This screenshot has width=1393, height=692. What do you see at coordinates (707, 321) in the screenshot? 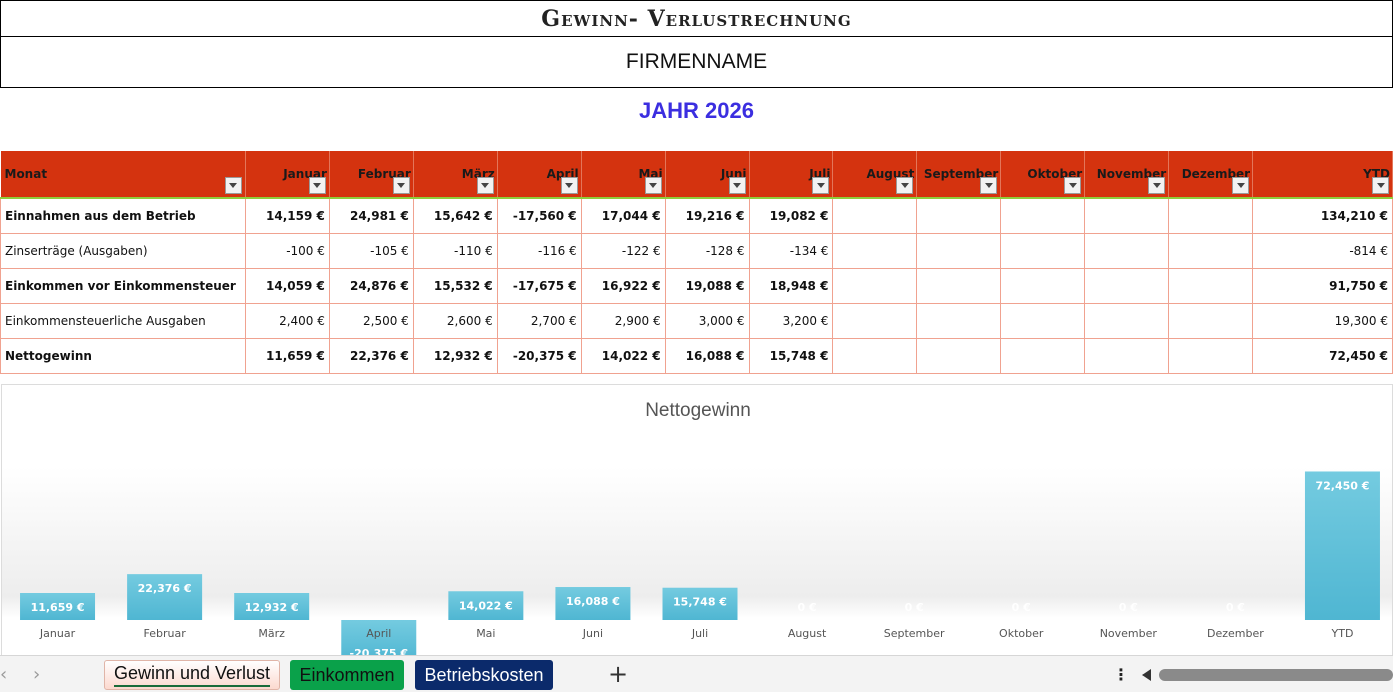
I see `table-cell: 3,000 €` at bounding box center [707, 321].